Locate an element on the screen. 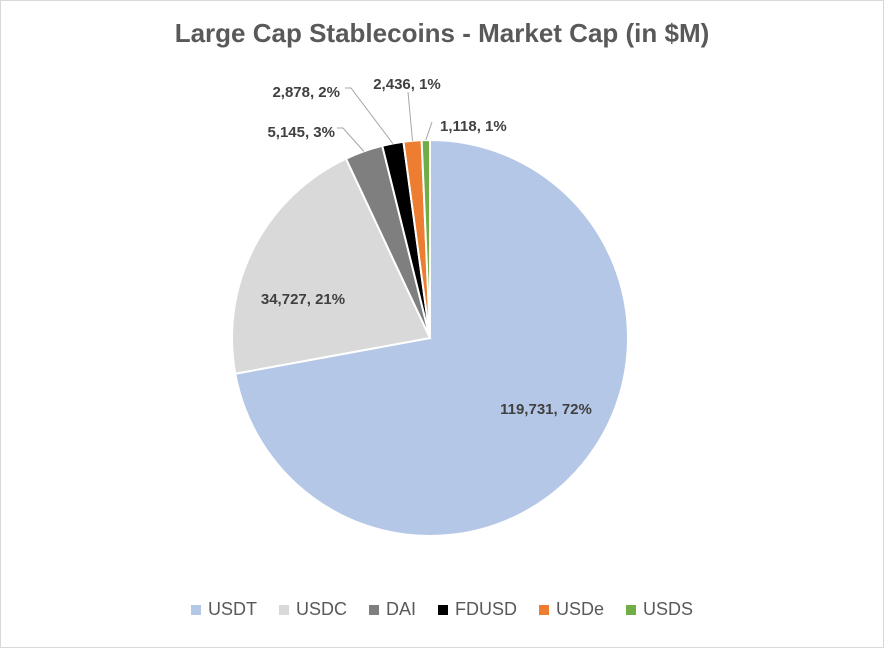 The height and width of the screenshot is (648, 884). data-label-usdc: 34,727, 21% is located at coordinates (303, 299).